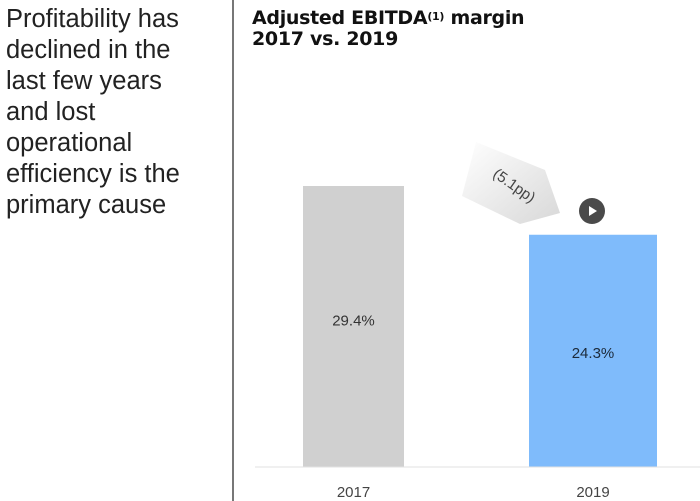  I want to click on headline-line: operational, so click(69, 143).